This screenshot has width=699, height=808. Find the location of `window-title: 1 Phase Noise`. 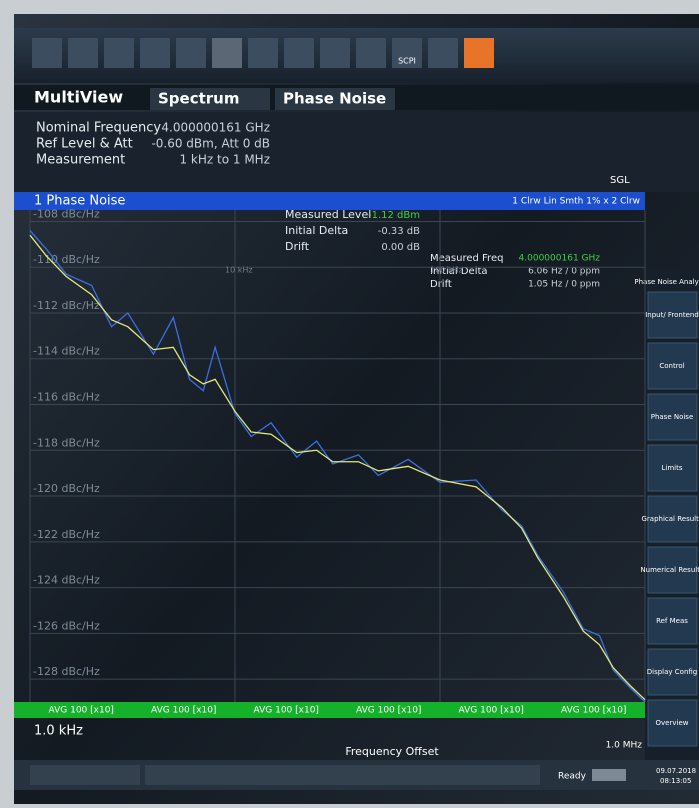

window-title: 1 Phase Noise is located at coordinates (79, 201).